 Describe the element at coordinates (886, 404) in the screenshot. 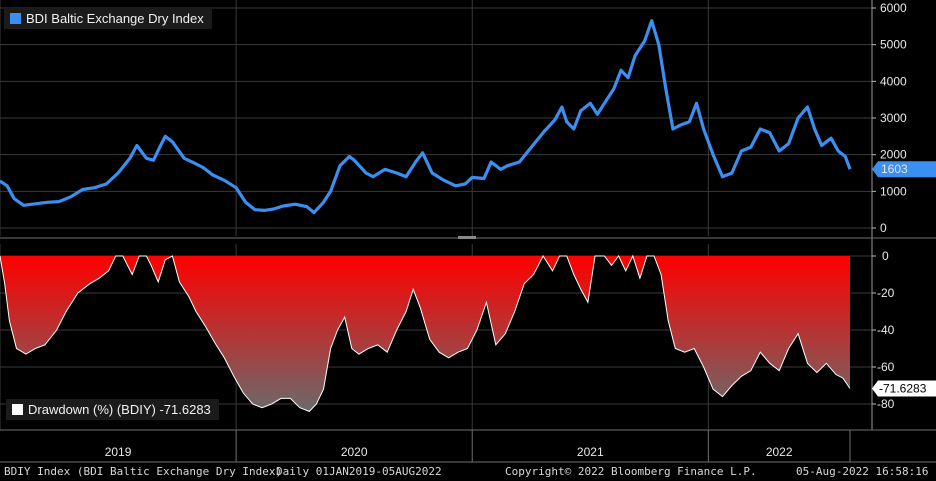

I see `bottom-ytick-label: -80` at that location.